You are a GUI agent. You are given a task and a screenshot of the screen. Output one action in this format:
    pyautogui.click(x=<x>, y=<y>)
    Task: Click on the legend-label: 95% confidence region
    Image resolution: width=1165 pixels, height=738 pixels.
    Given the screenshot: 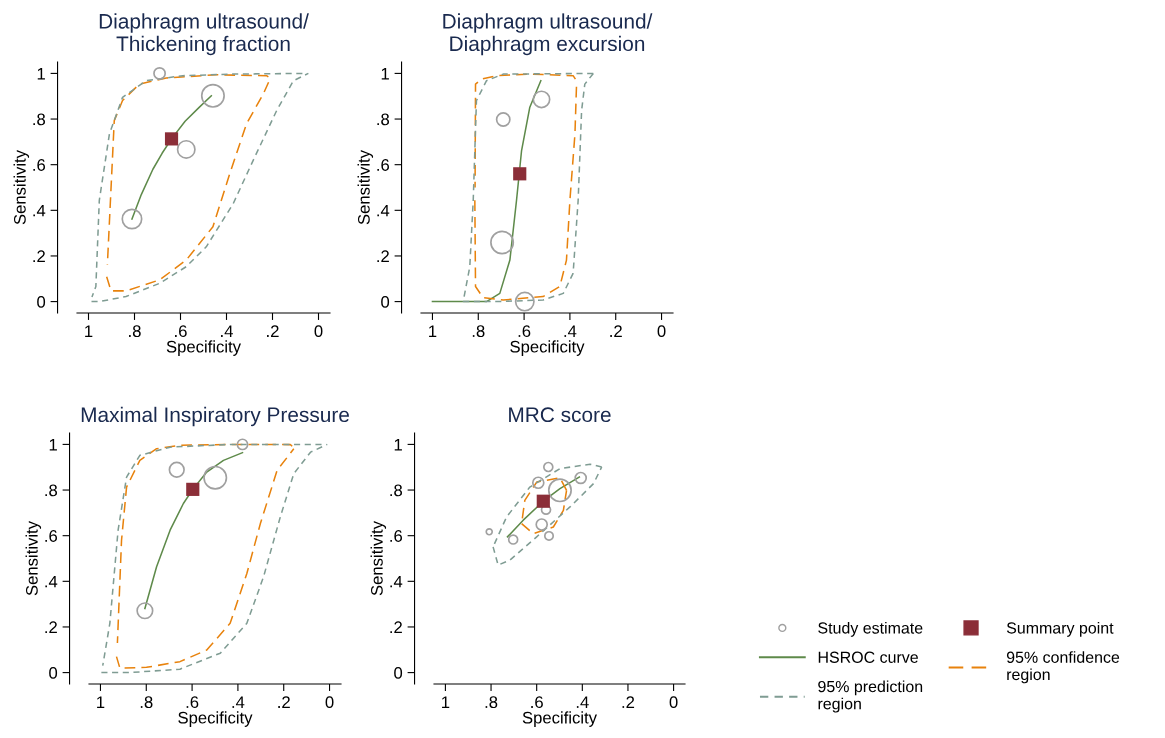 What is the action you would take?
    pyautogui.click(x=1063, y=667)
    